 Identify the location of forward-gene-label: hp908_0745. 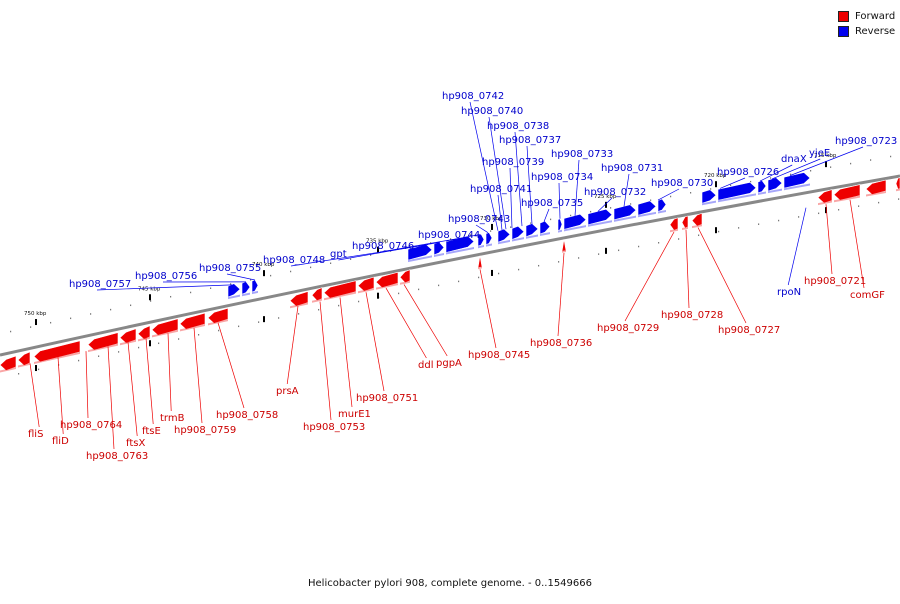
(499, 355).